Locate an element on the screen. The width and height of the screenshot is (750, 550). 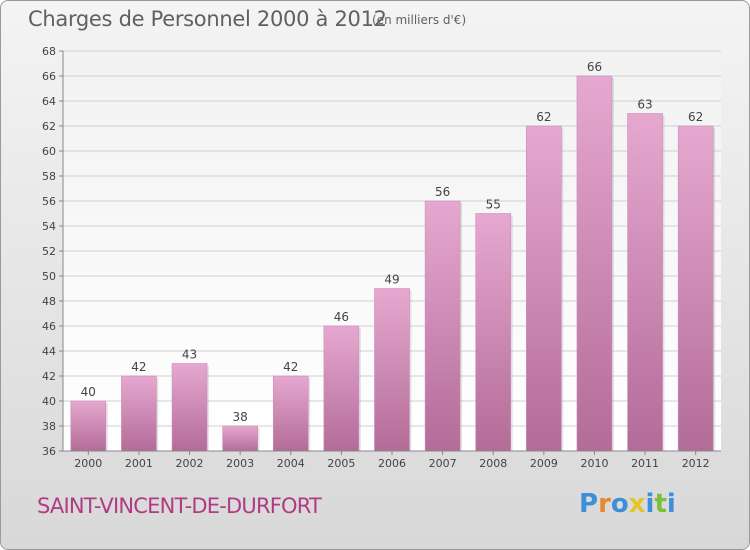
logo-letter: r is located at coordinates (604, 504).